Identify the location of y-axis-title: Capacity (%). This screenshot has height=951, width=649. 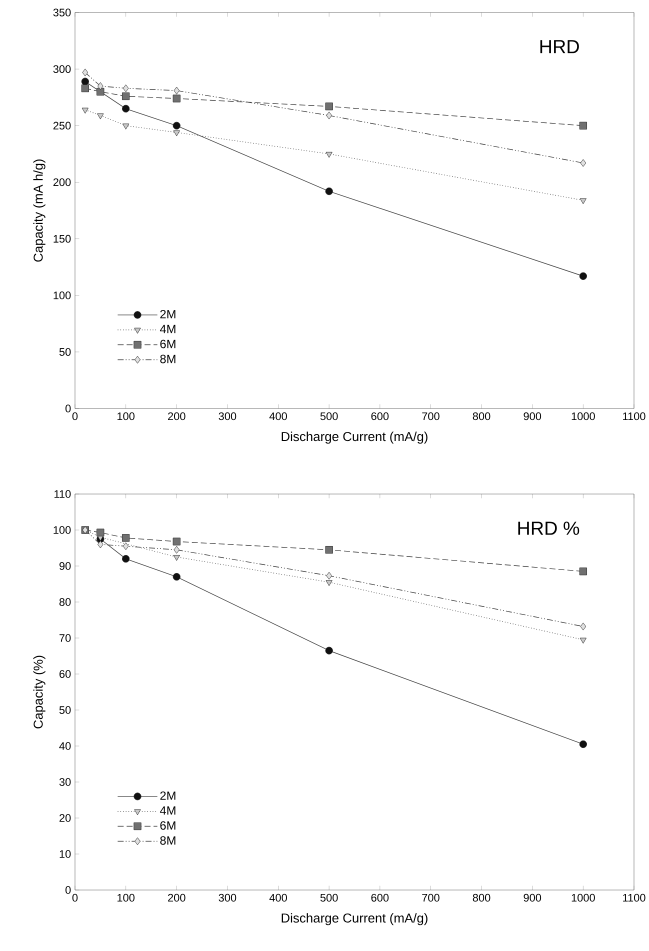
(39, 692).